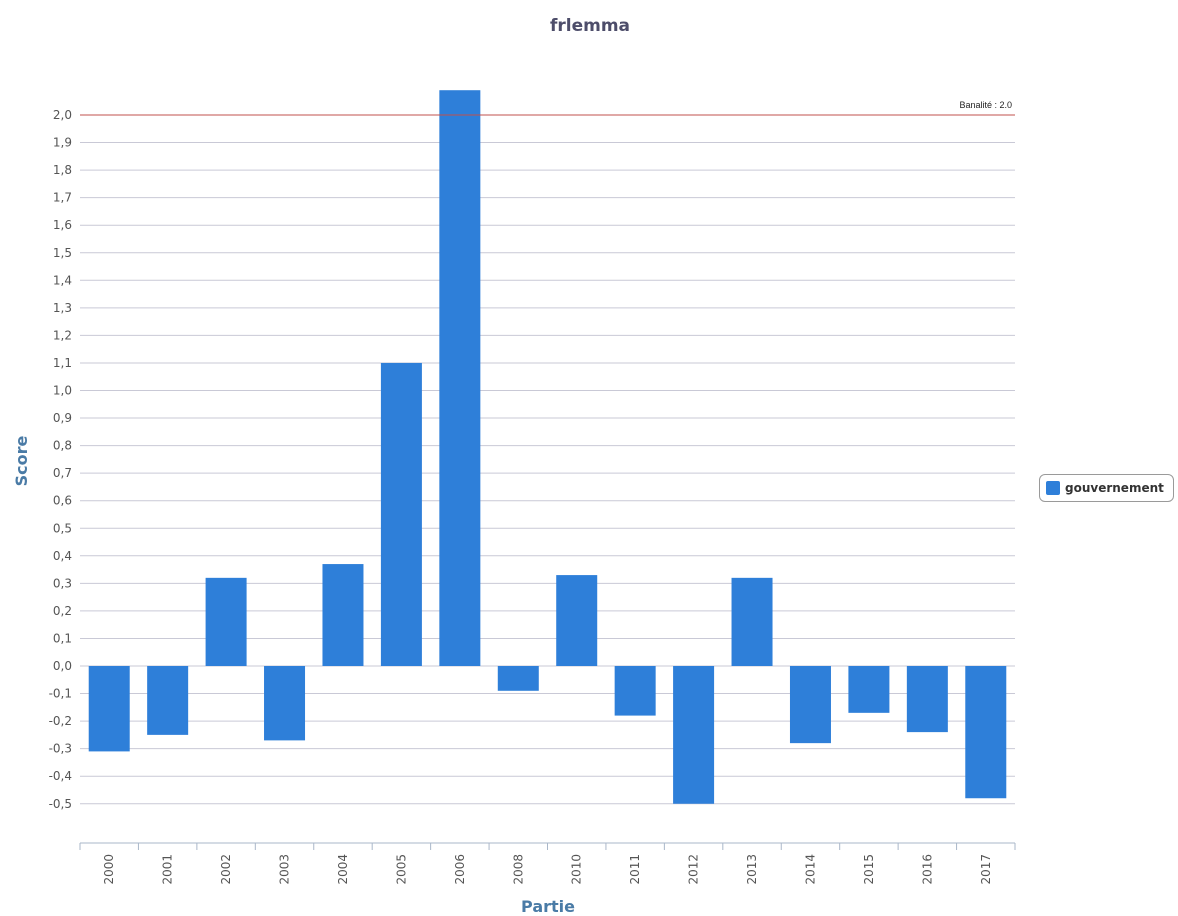 The height and width of the screenshot is (916, 1178). What do you see at coordinates (694, 869) in the screenshot?
I see `x-tick-label: 2012` at bounding box center [694, 869].